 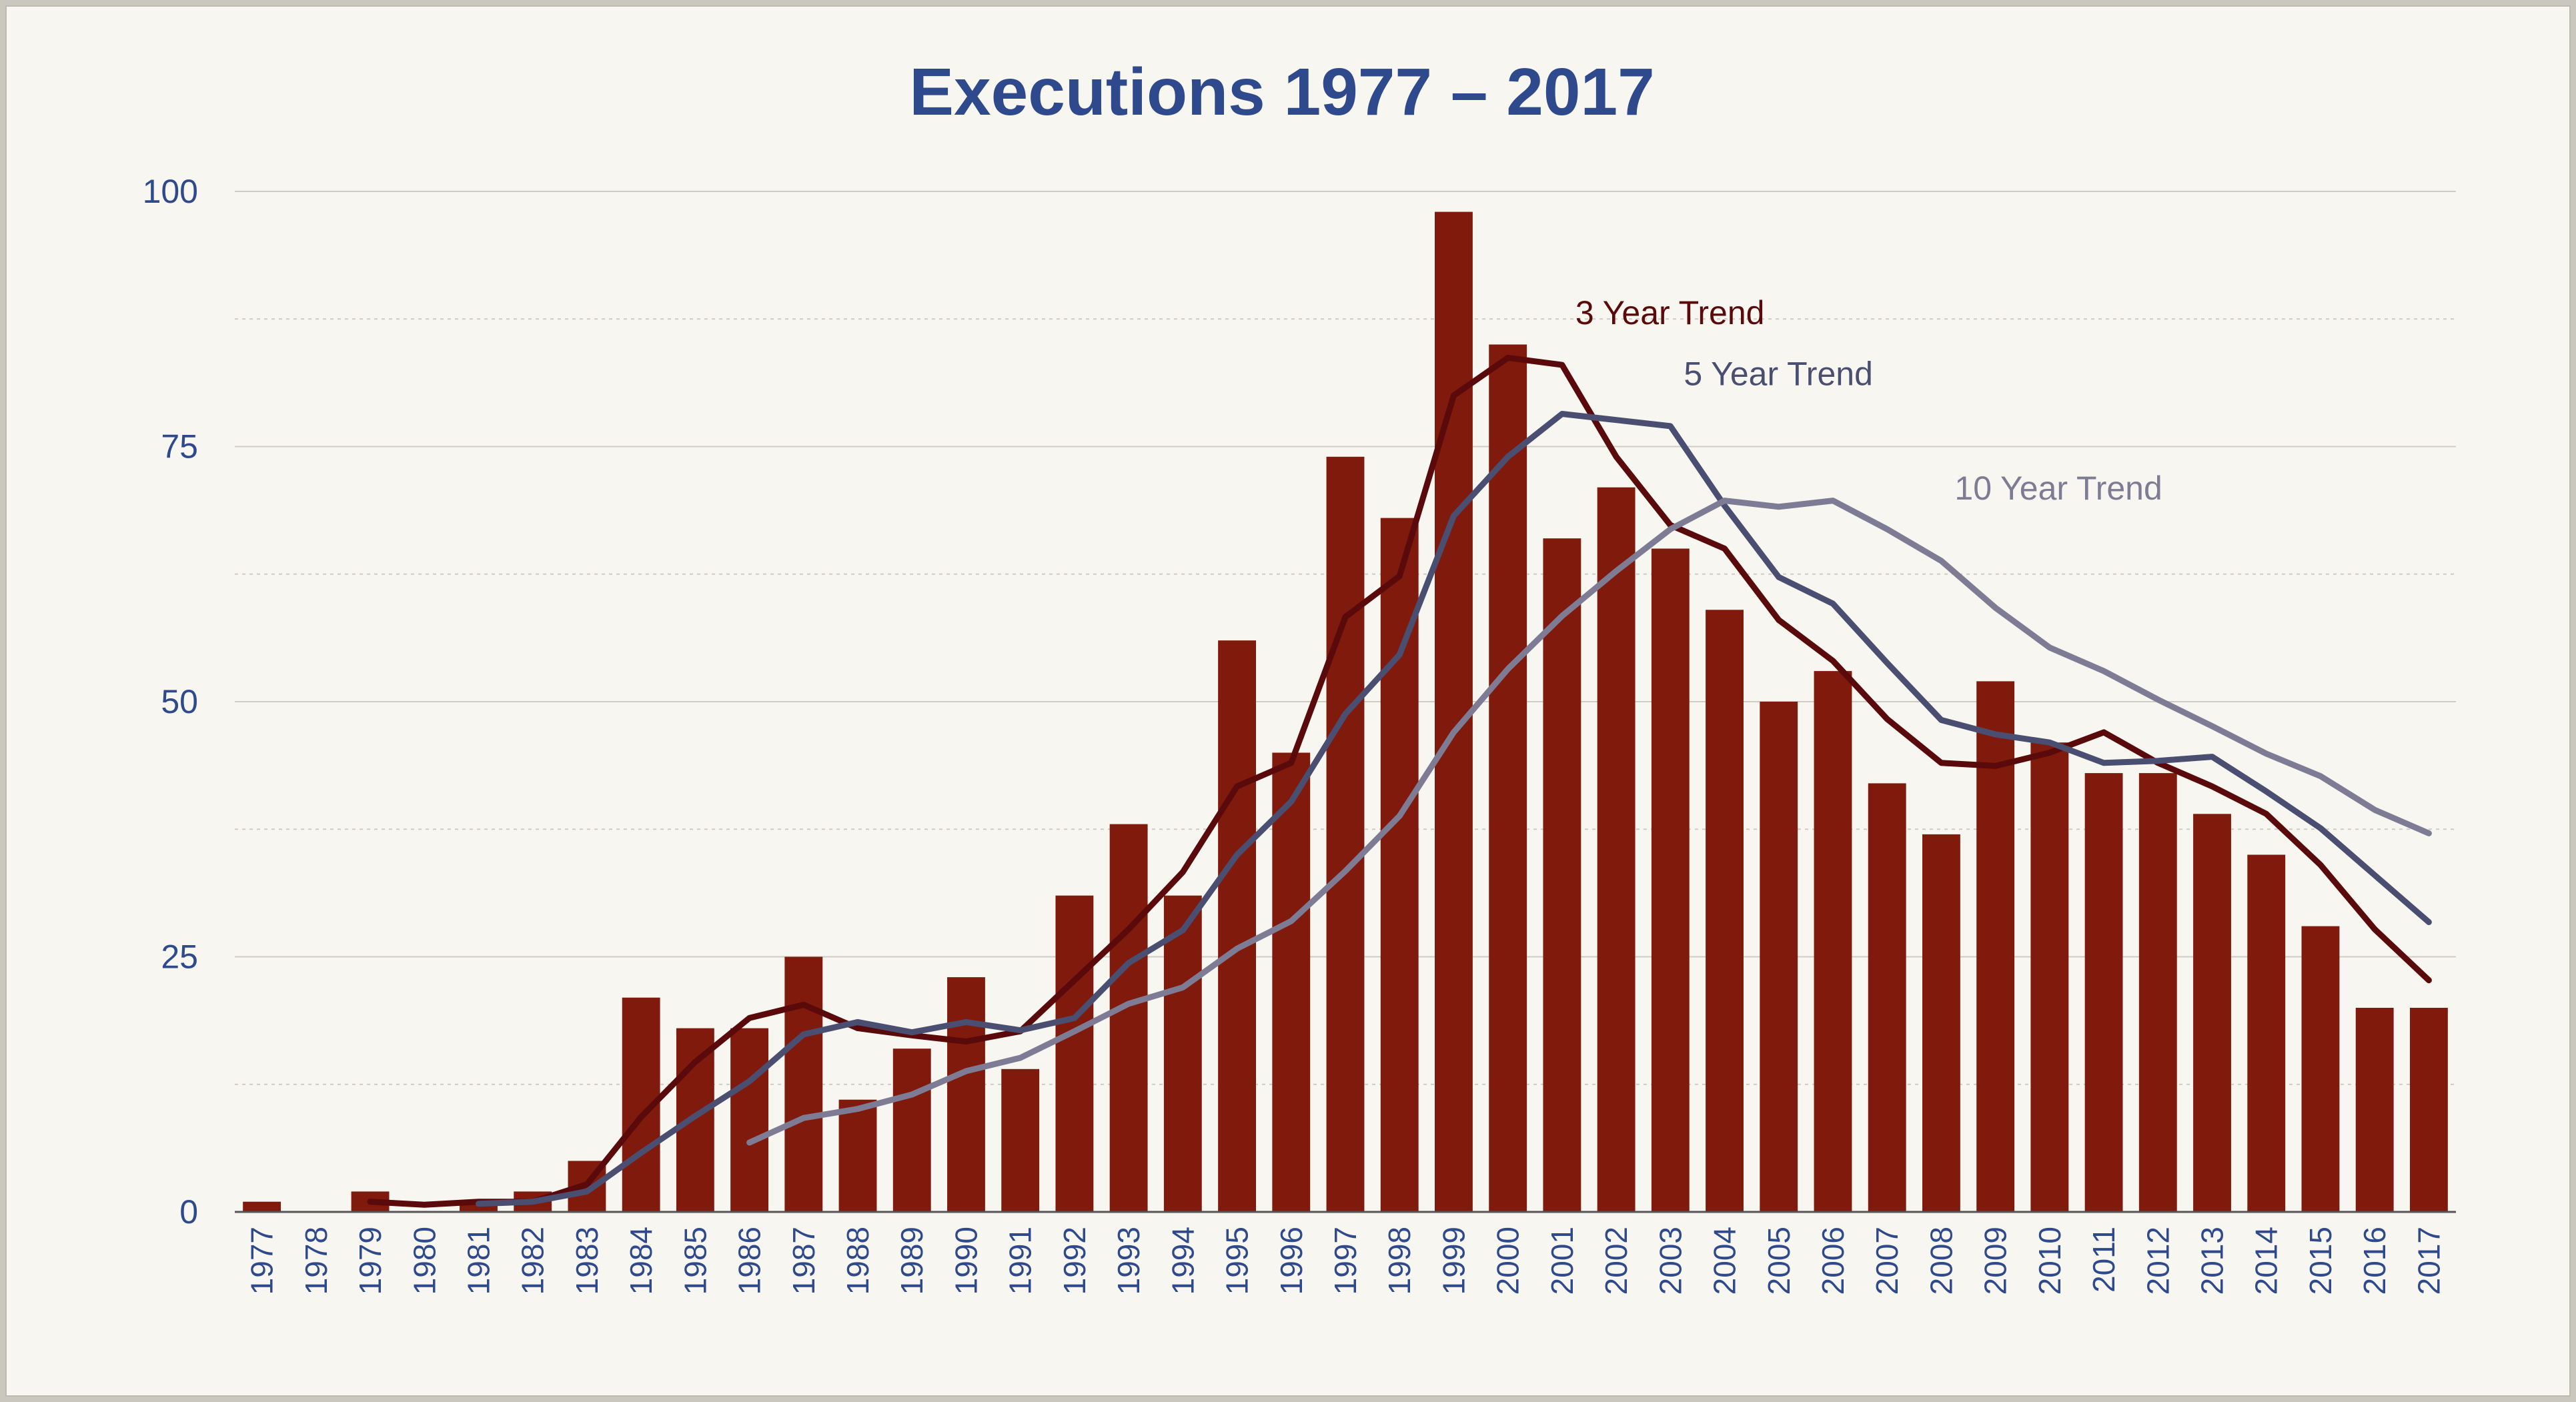 What do you see at coordinates (1779, 1261) in the screenshot?
I see `x-tick-label: 2005` at bounding box center [1779, 1261].